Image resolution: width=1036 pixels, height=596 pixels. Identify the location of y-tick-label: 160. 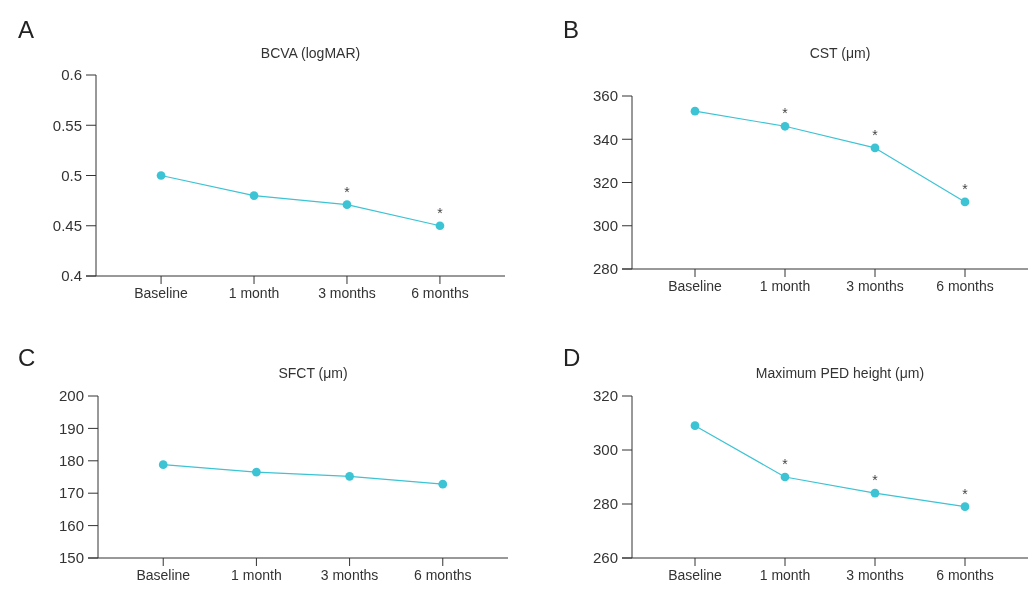
(71, 525).